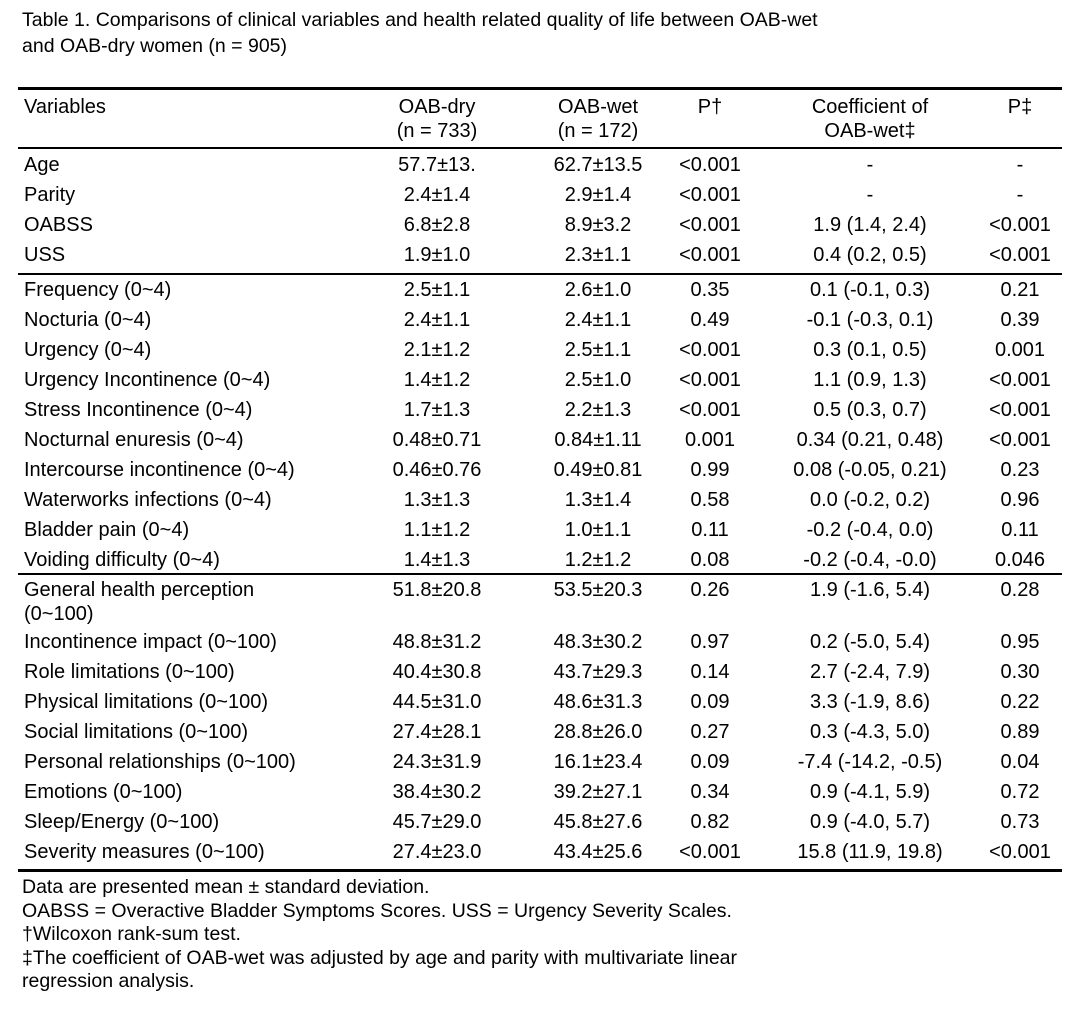 Image resolution: width=1080 pixels, height=1016 pixels. Describe the element at coordinates (1020, 530) in the screenshot. I see `row-p-double-dagger: 0.11` at that location.